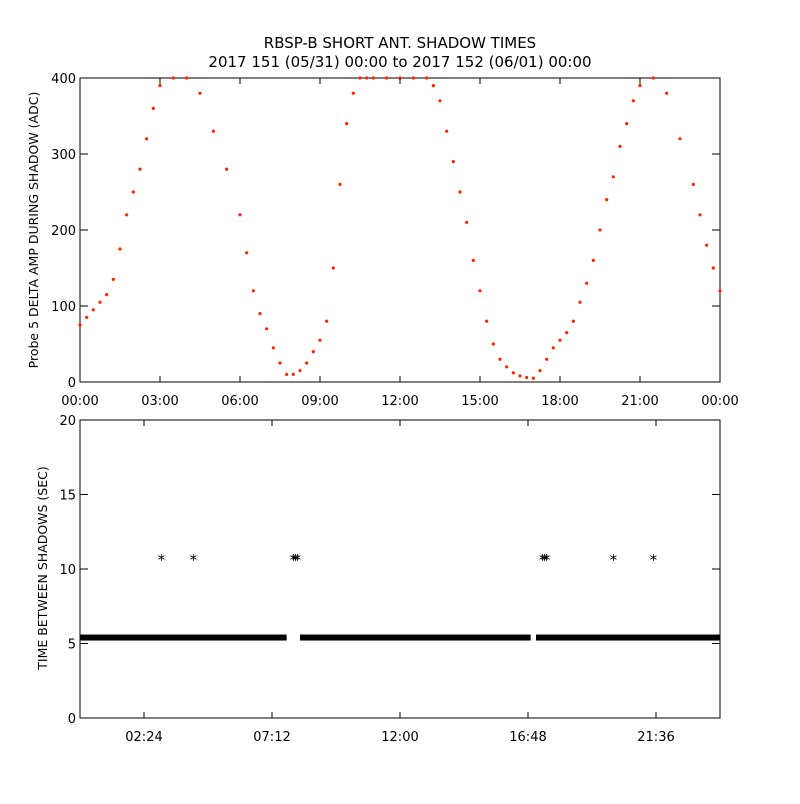  What do you see at coordinates (559, 401) in the screenshot?
I see `top-x-tick-label: 18:00` at bounding box center [559, 401].